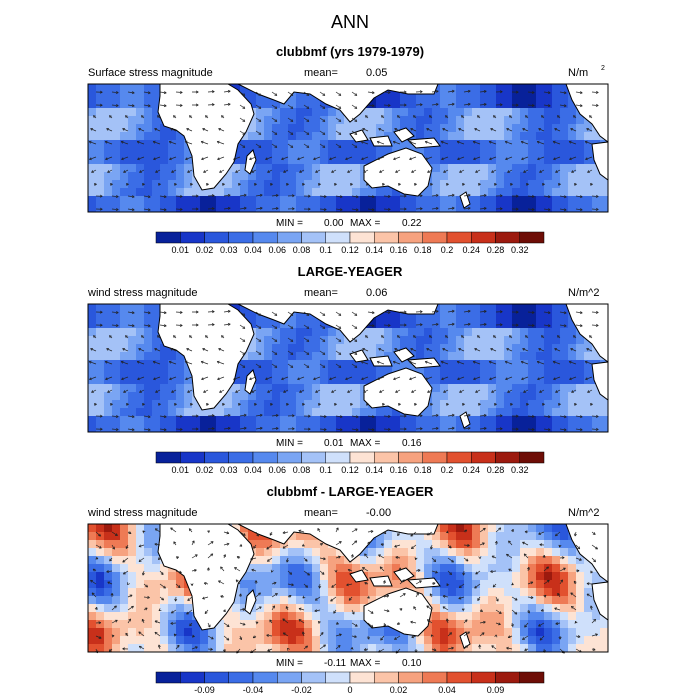 This screenshot has height=700, width=700. I want to click on units-label: N/m^2, so click(583, 293).